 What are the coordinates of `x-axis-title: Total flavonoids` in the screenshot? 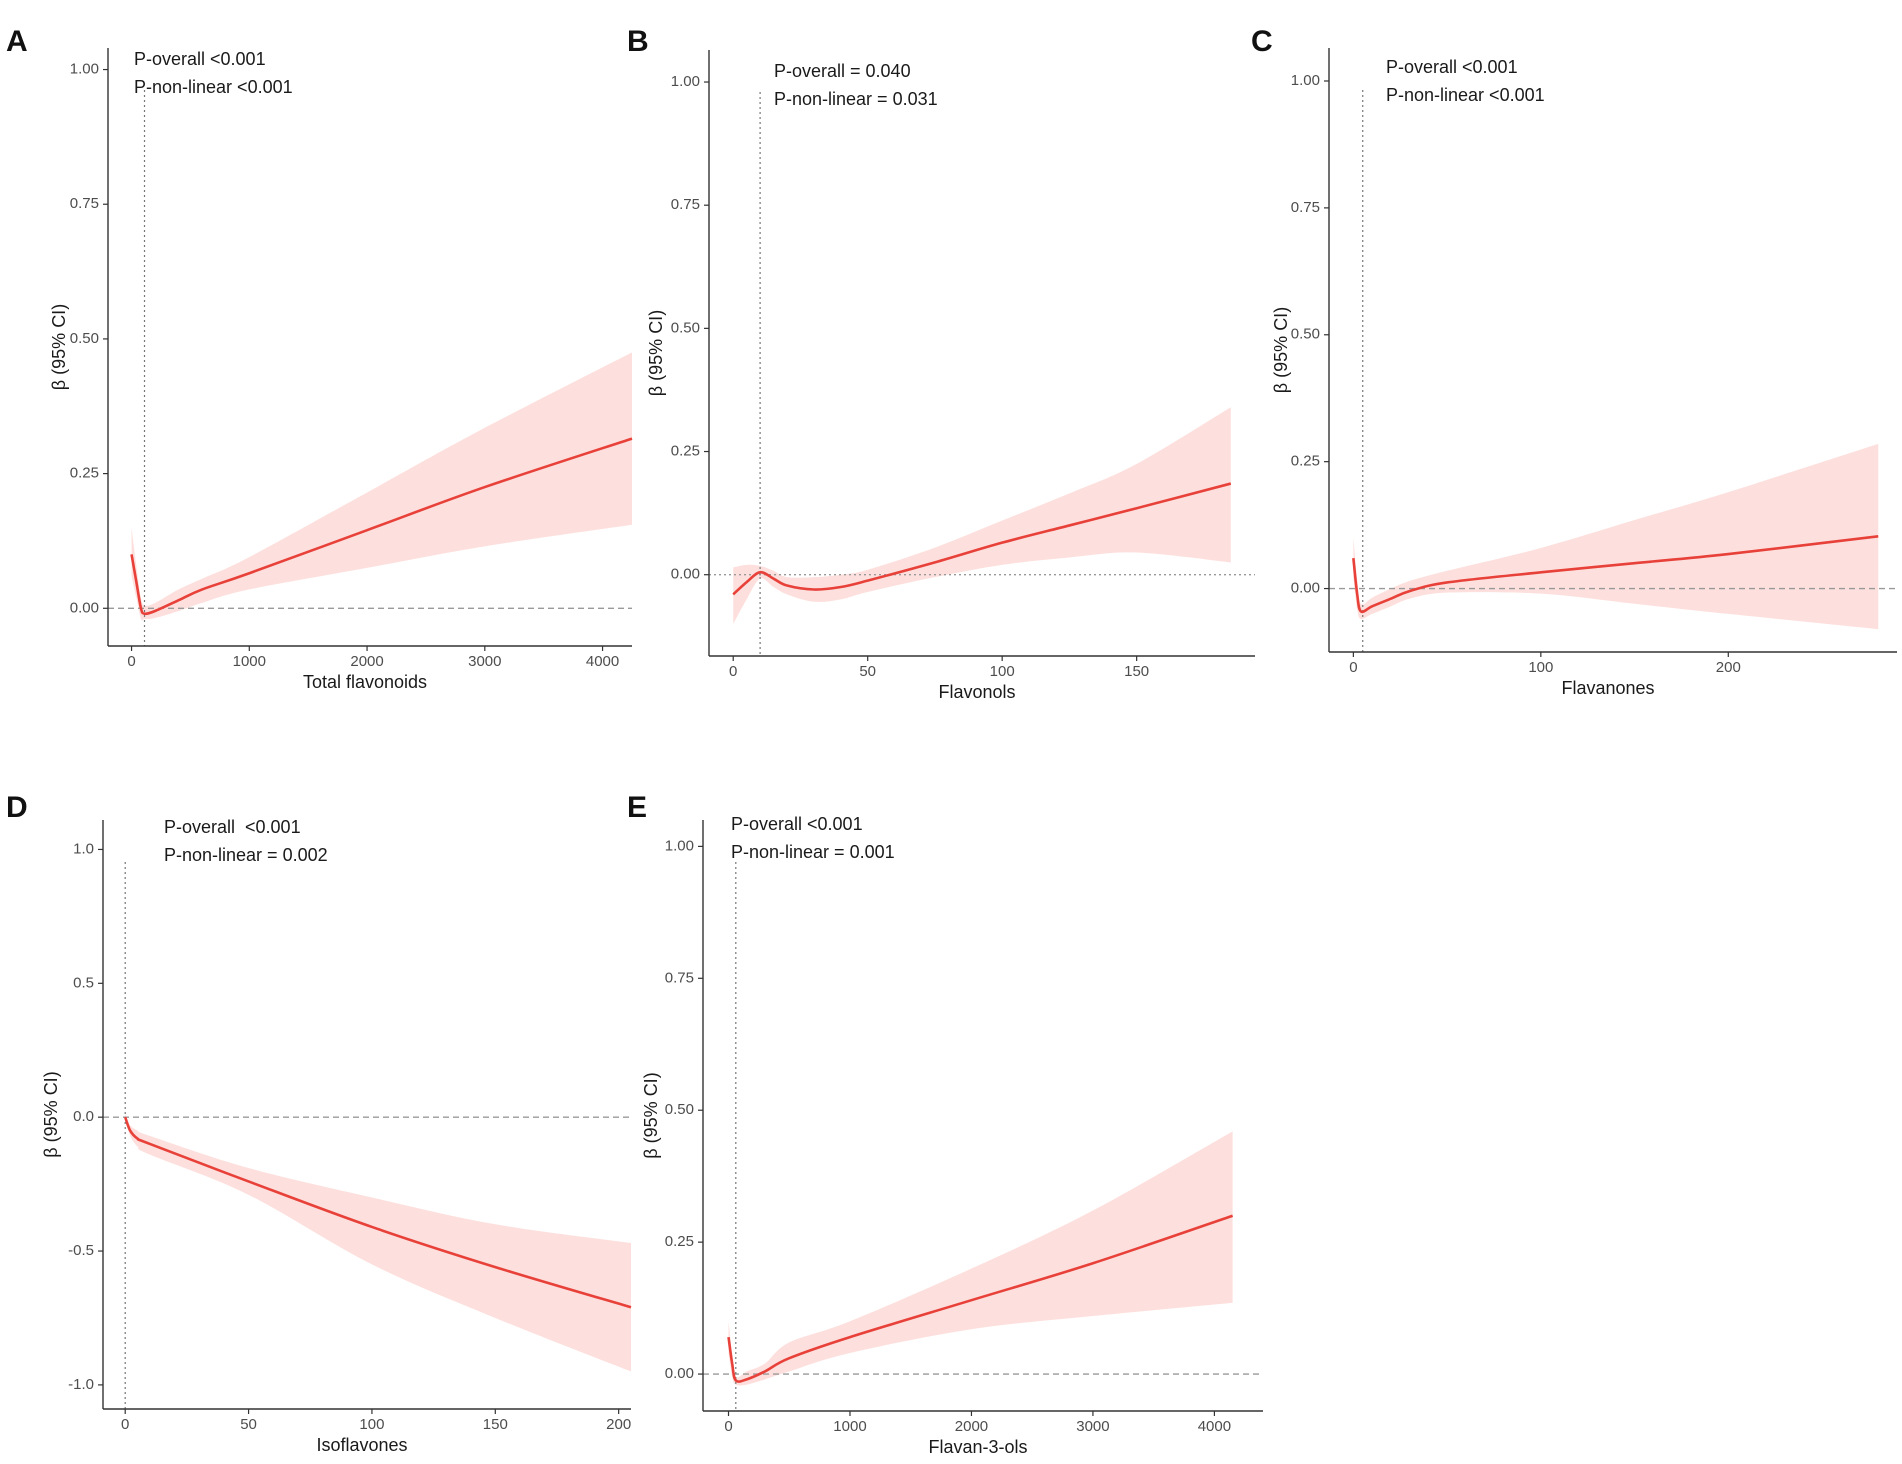 It's located at (365, 682).